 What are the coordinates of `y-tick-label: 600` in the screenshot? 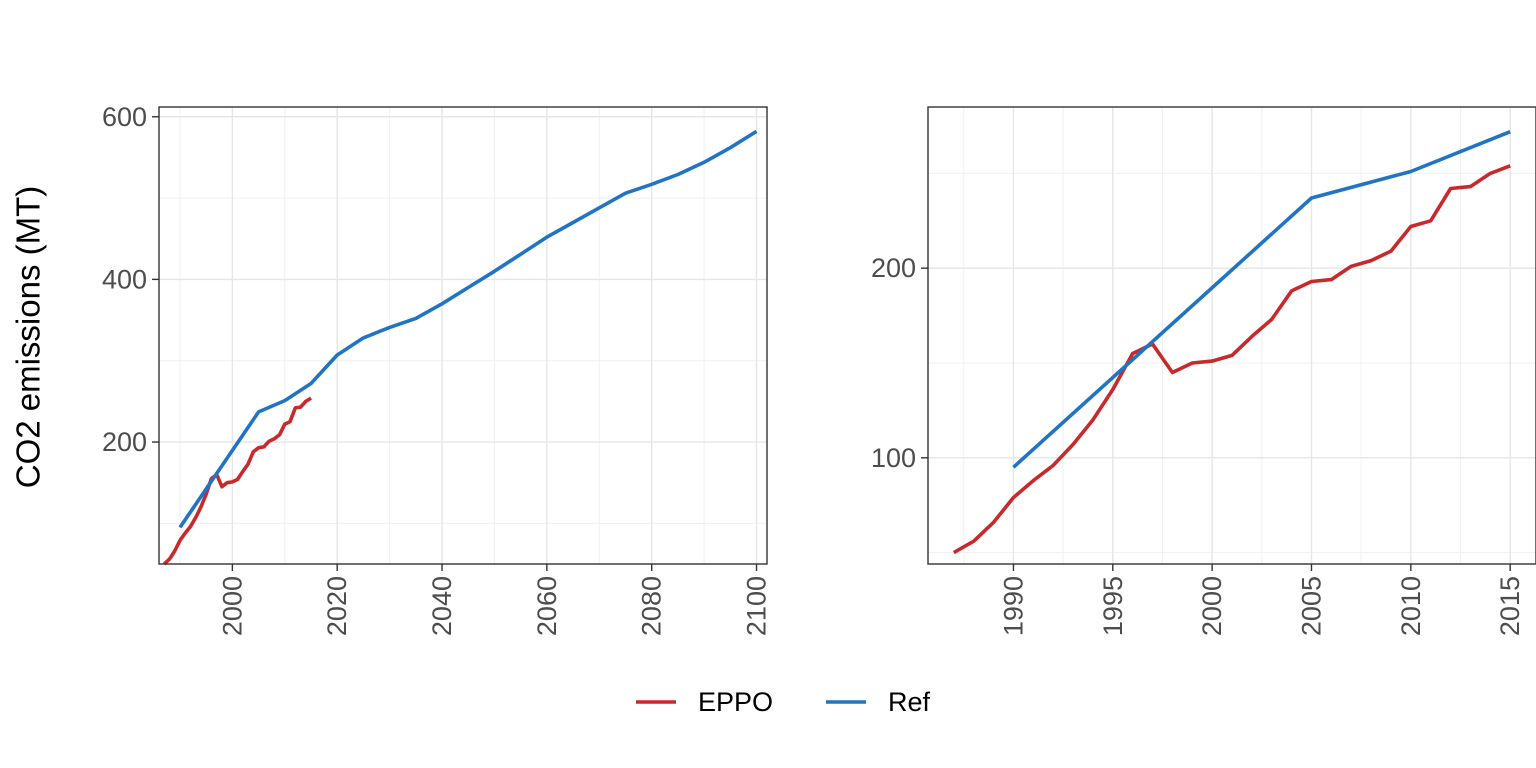 It's located at (124, 117).